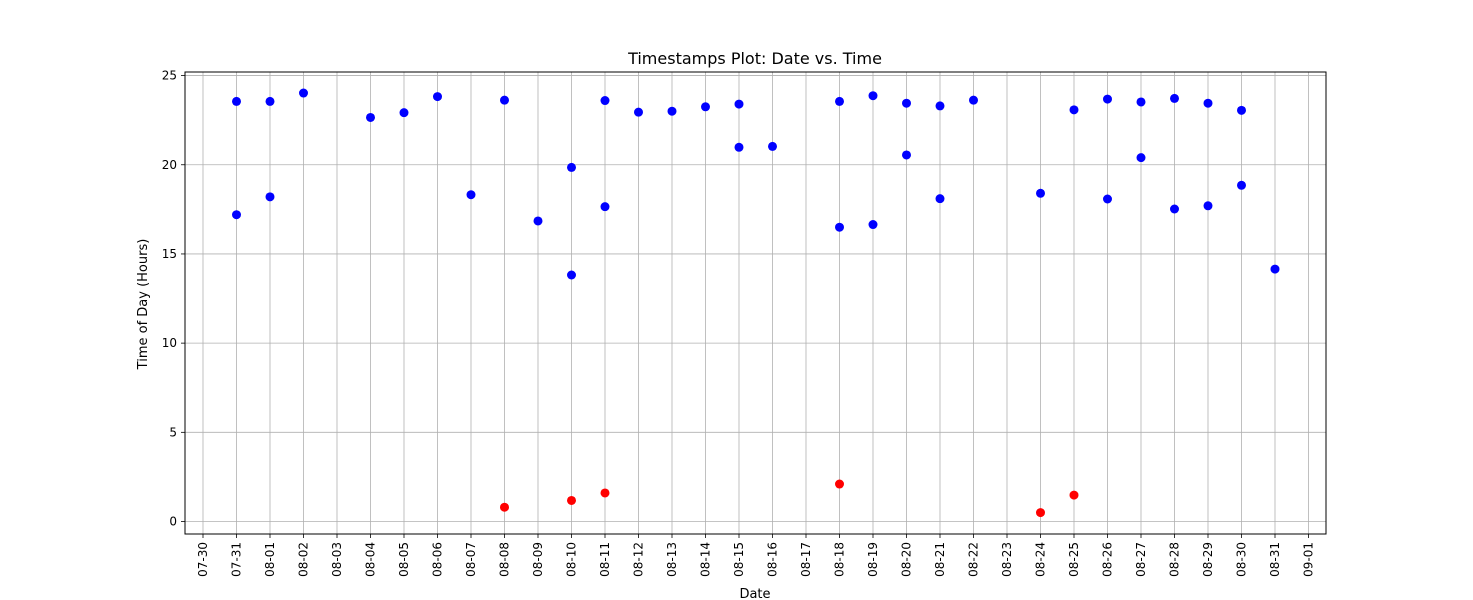  What do you see at coordinates (1208, 559) in the screenshot?
I see `x-tick-label: 08-29` at bounding box center [1208, 559].